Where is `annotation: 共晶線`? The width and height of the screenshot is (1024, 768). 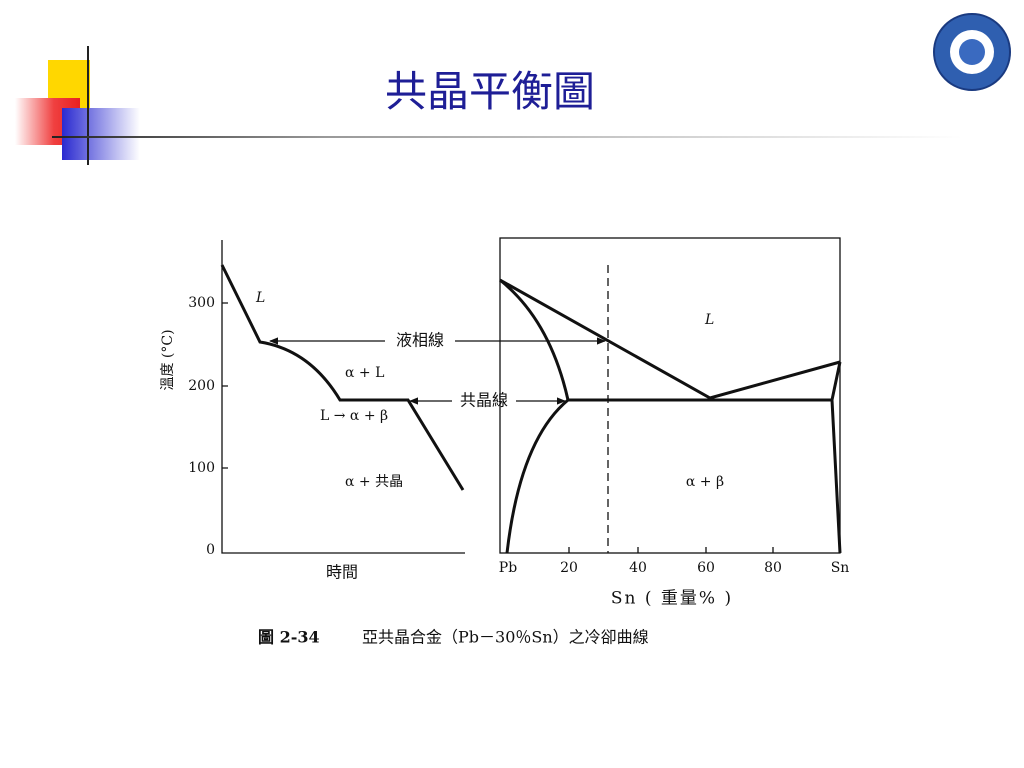 annotation: 共晶線 is located at coordinates (484, 400).